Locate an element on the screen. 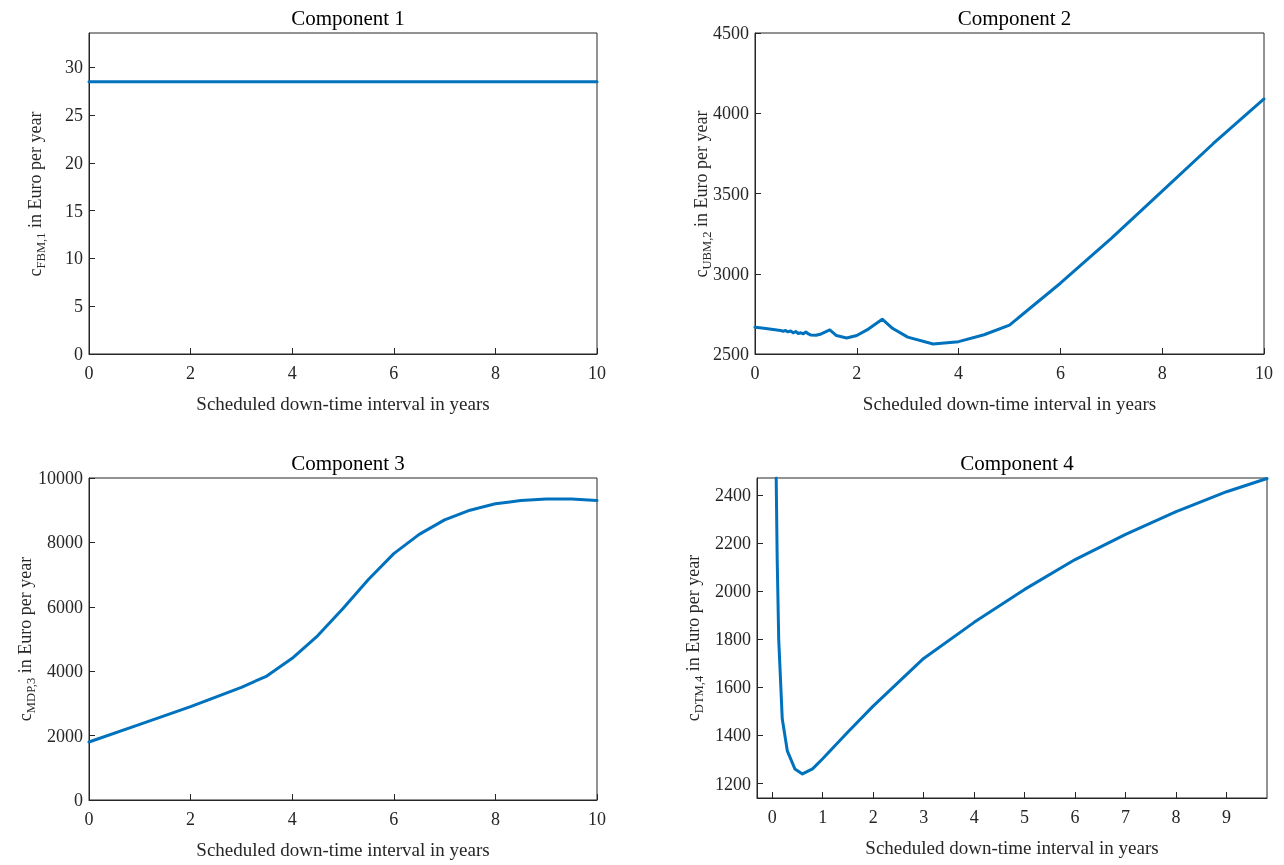 This screenshot has height=865, width=1284. y-tick-label: 4500 is located at coordinates (731, 33).